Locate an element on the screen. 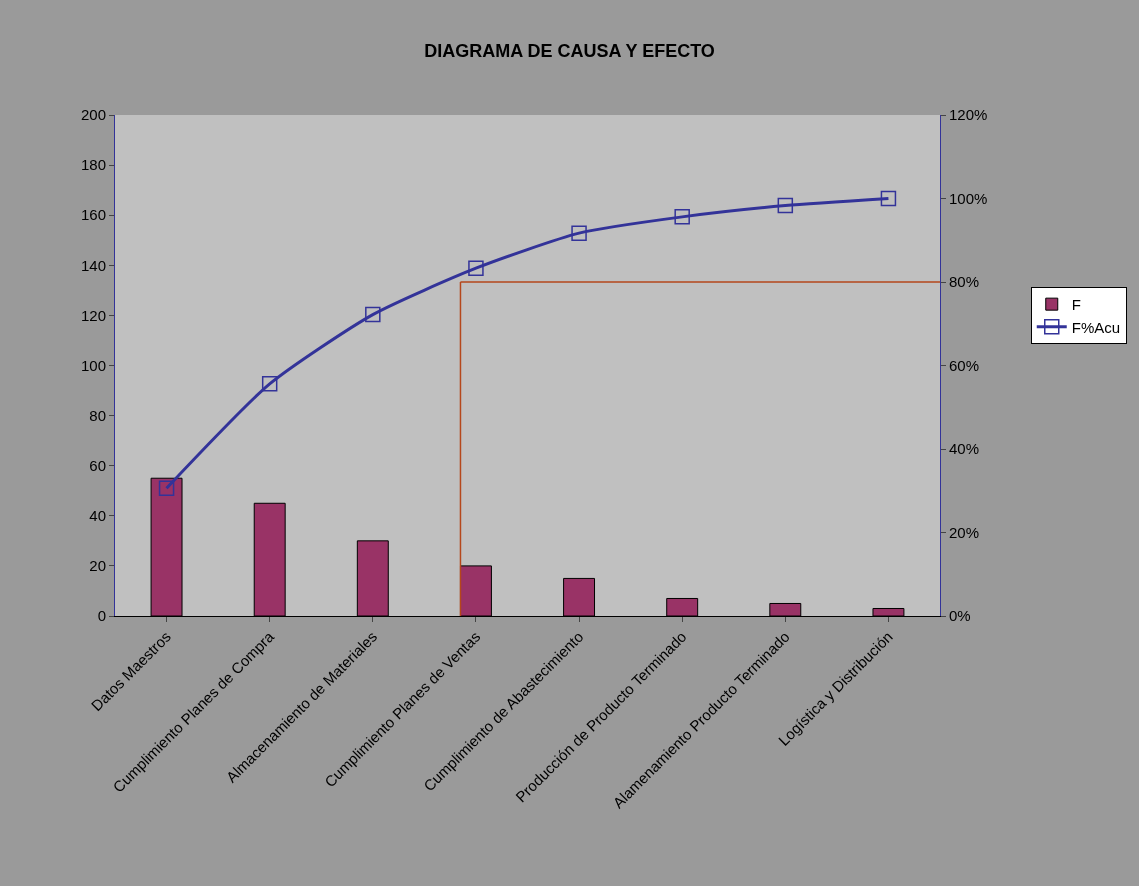  y-tick-label: 100 is located at coordinates (93, 365).